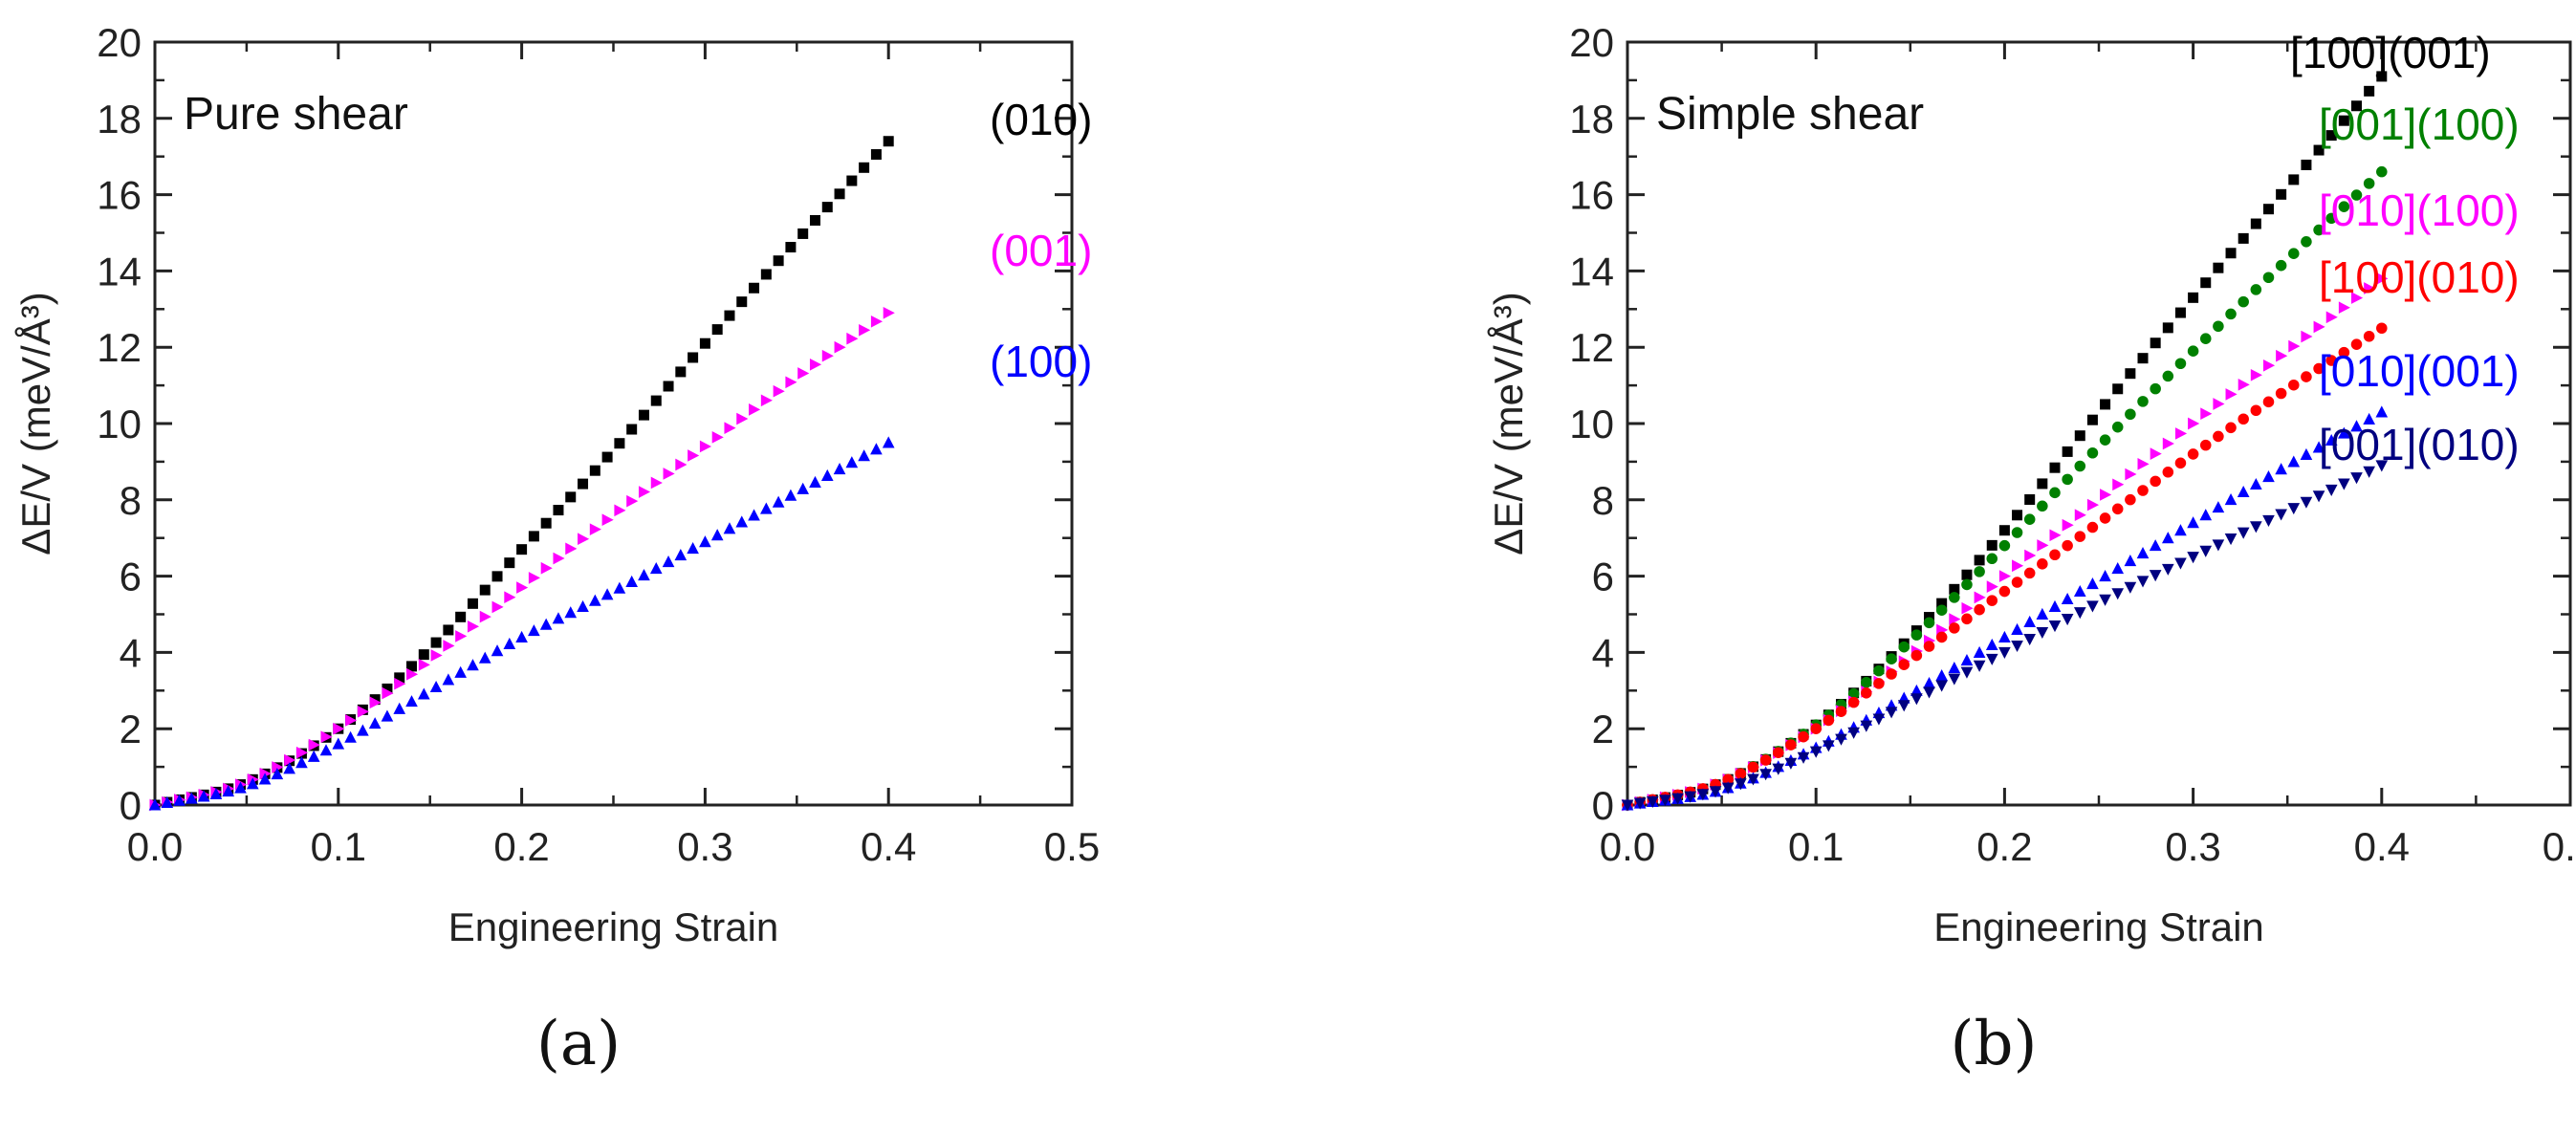 The image size is (2576, 1132). Describe the element at coordinates (2382, 846) in the screenshot. I see `x-tick-label: 0.4` at that location.